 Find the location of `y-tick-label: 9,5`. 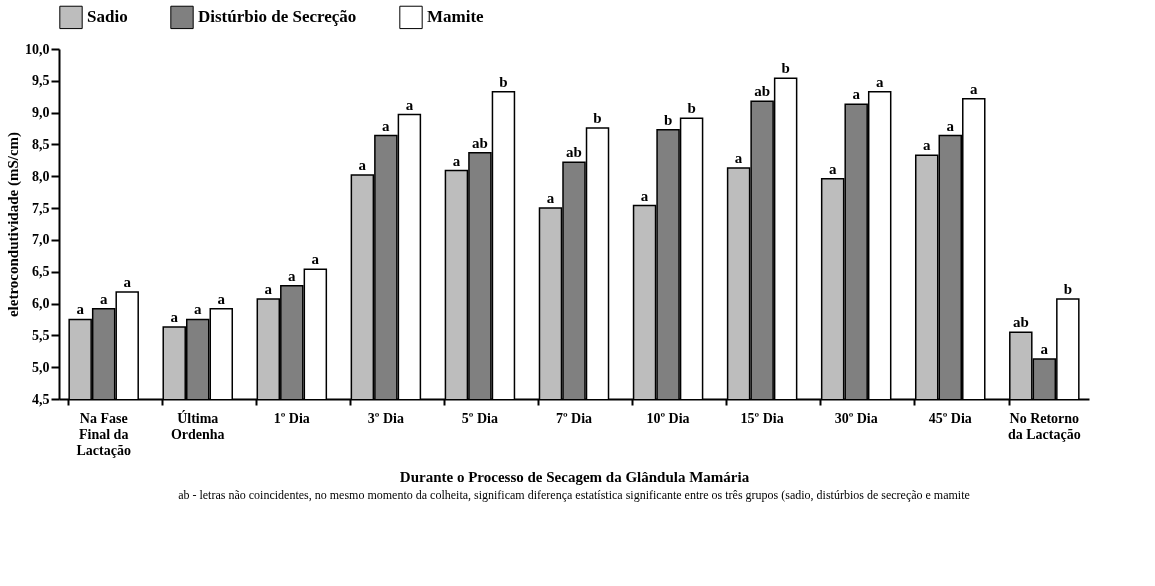

y-tick-label: 9,5 is located at coordinates (41, 81).